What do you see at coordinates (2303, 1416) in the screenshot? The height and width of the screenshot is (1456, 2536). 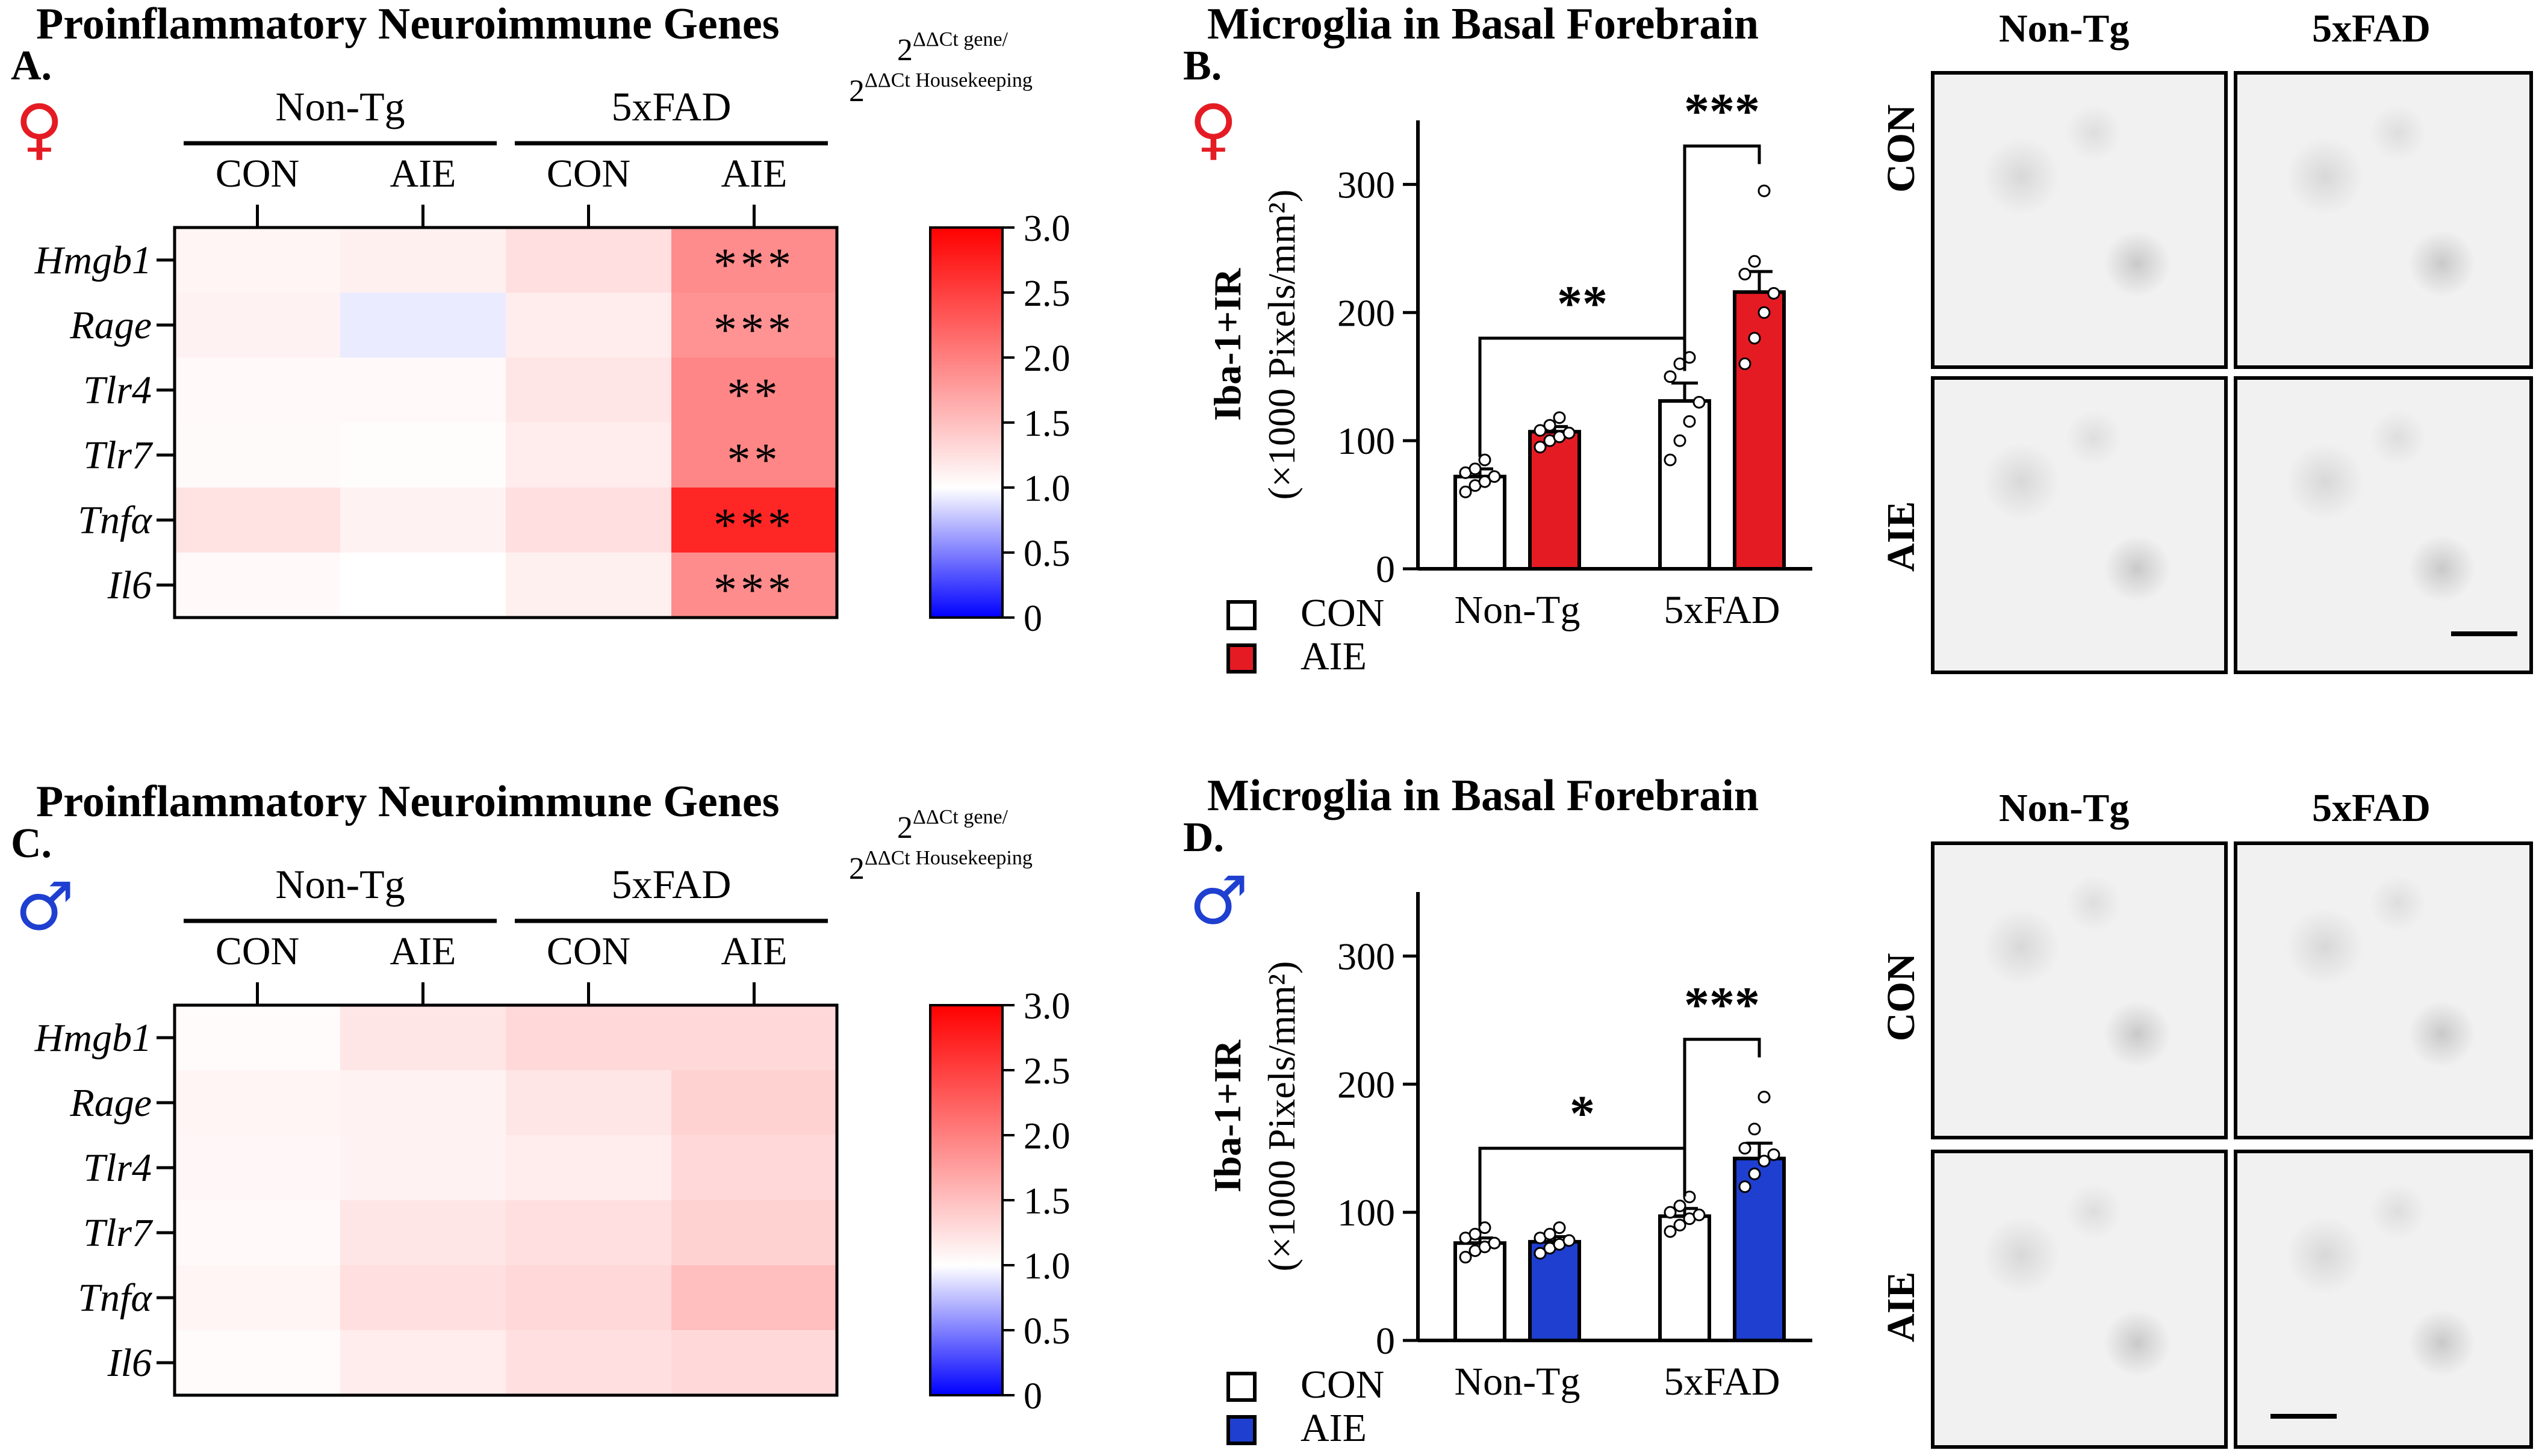 I see `scale-bar` at bounding box center [2303, 1416].